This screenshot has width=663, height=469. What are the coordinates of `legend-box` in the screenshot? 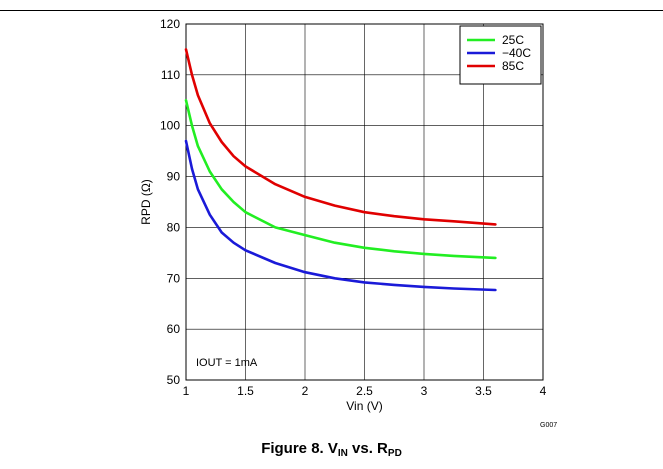 It's located at (500, 55).